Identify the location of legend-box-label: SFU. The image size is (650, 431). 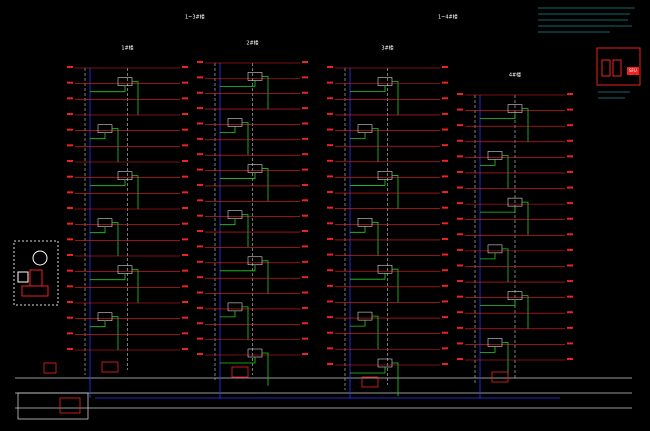
(633, 70).